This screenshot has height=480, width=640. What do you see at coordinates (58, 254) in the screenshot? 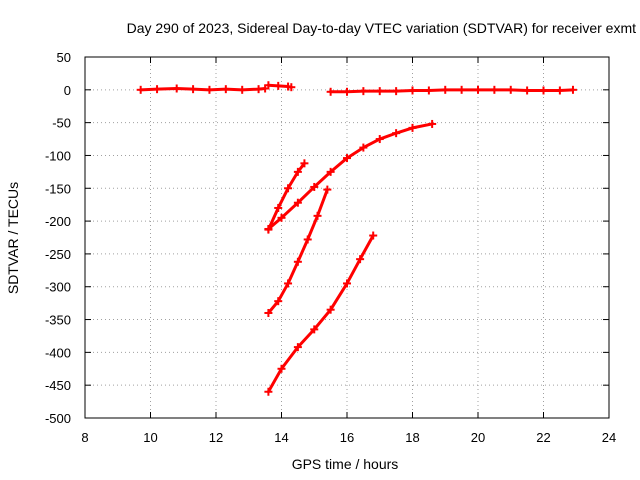
I see `y-tick-label: -250` at bounding box center [58, 254].